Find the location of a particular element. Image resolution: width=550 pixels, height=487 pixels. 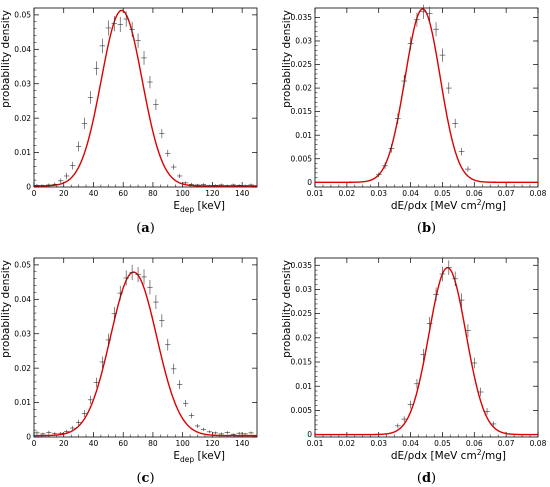

chart-0-y-tick-label: 0.05 is located at coordinates (22, 14).